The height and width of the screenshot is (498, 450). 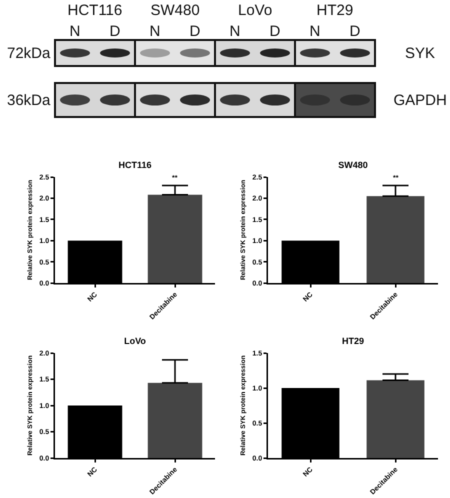 I want to click on text: 36kDa, so click(x=28, y=100).